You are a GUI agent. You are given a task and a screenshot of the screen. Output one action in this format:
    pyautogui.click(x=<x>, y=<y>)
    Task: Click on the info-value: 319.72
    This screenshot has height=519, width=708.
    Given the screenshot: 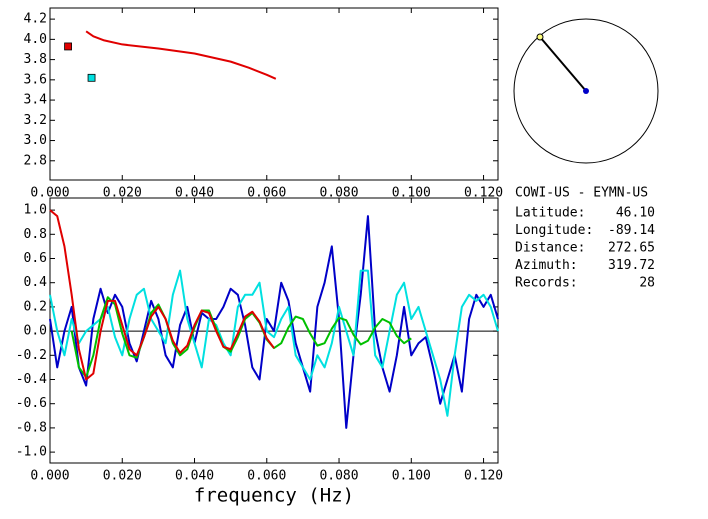 What is the action you would take?
    pyautogui.click(x=631, y=265)
    